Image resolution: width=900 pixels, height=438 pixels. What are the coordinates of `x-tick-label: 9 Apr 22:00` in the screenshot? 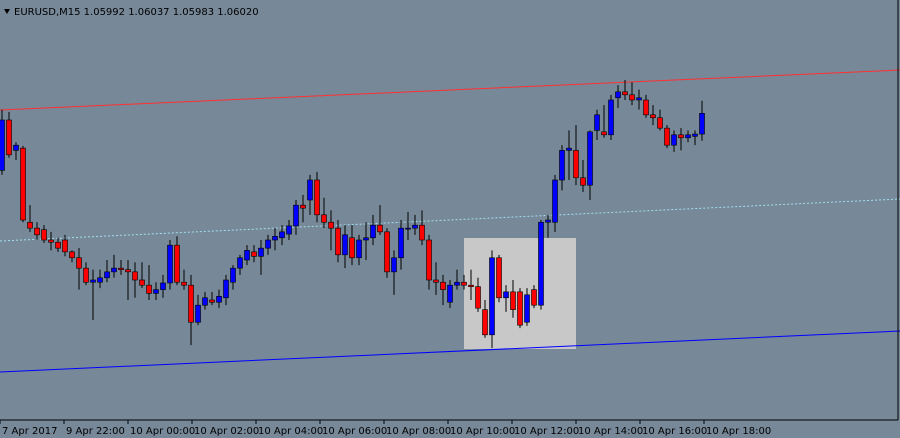 It's located at (95, 431).